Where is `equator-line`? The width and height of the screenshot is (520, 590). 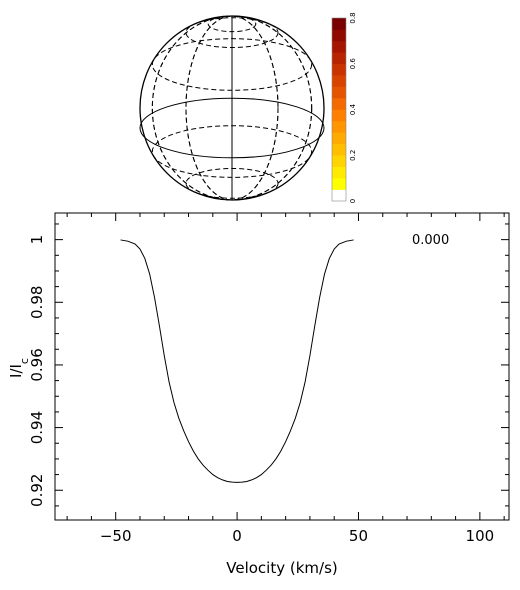
equator-line is located at coordinates (232, 128).